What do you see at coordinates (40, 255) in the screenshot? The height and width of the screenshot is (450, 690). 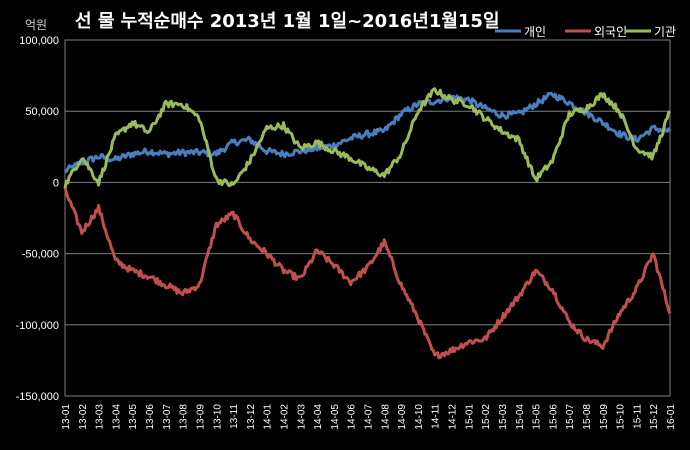 I see `y-tick-label: -50,000` at bounding box center [40, 255].